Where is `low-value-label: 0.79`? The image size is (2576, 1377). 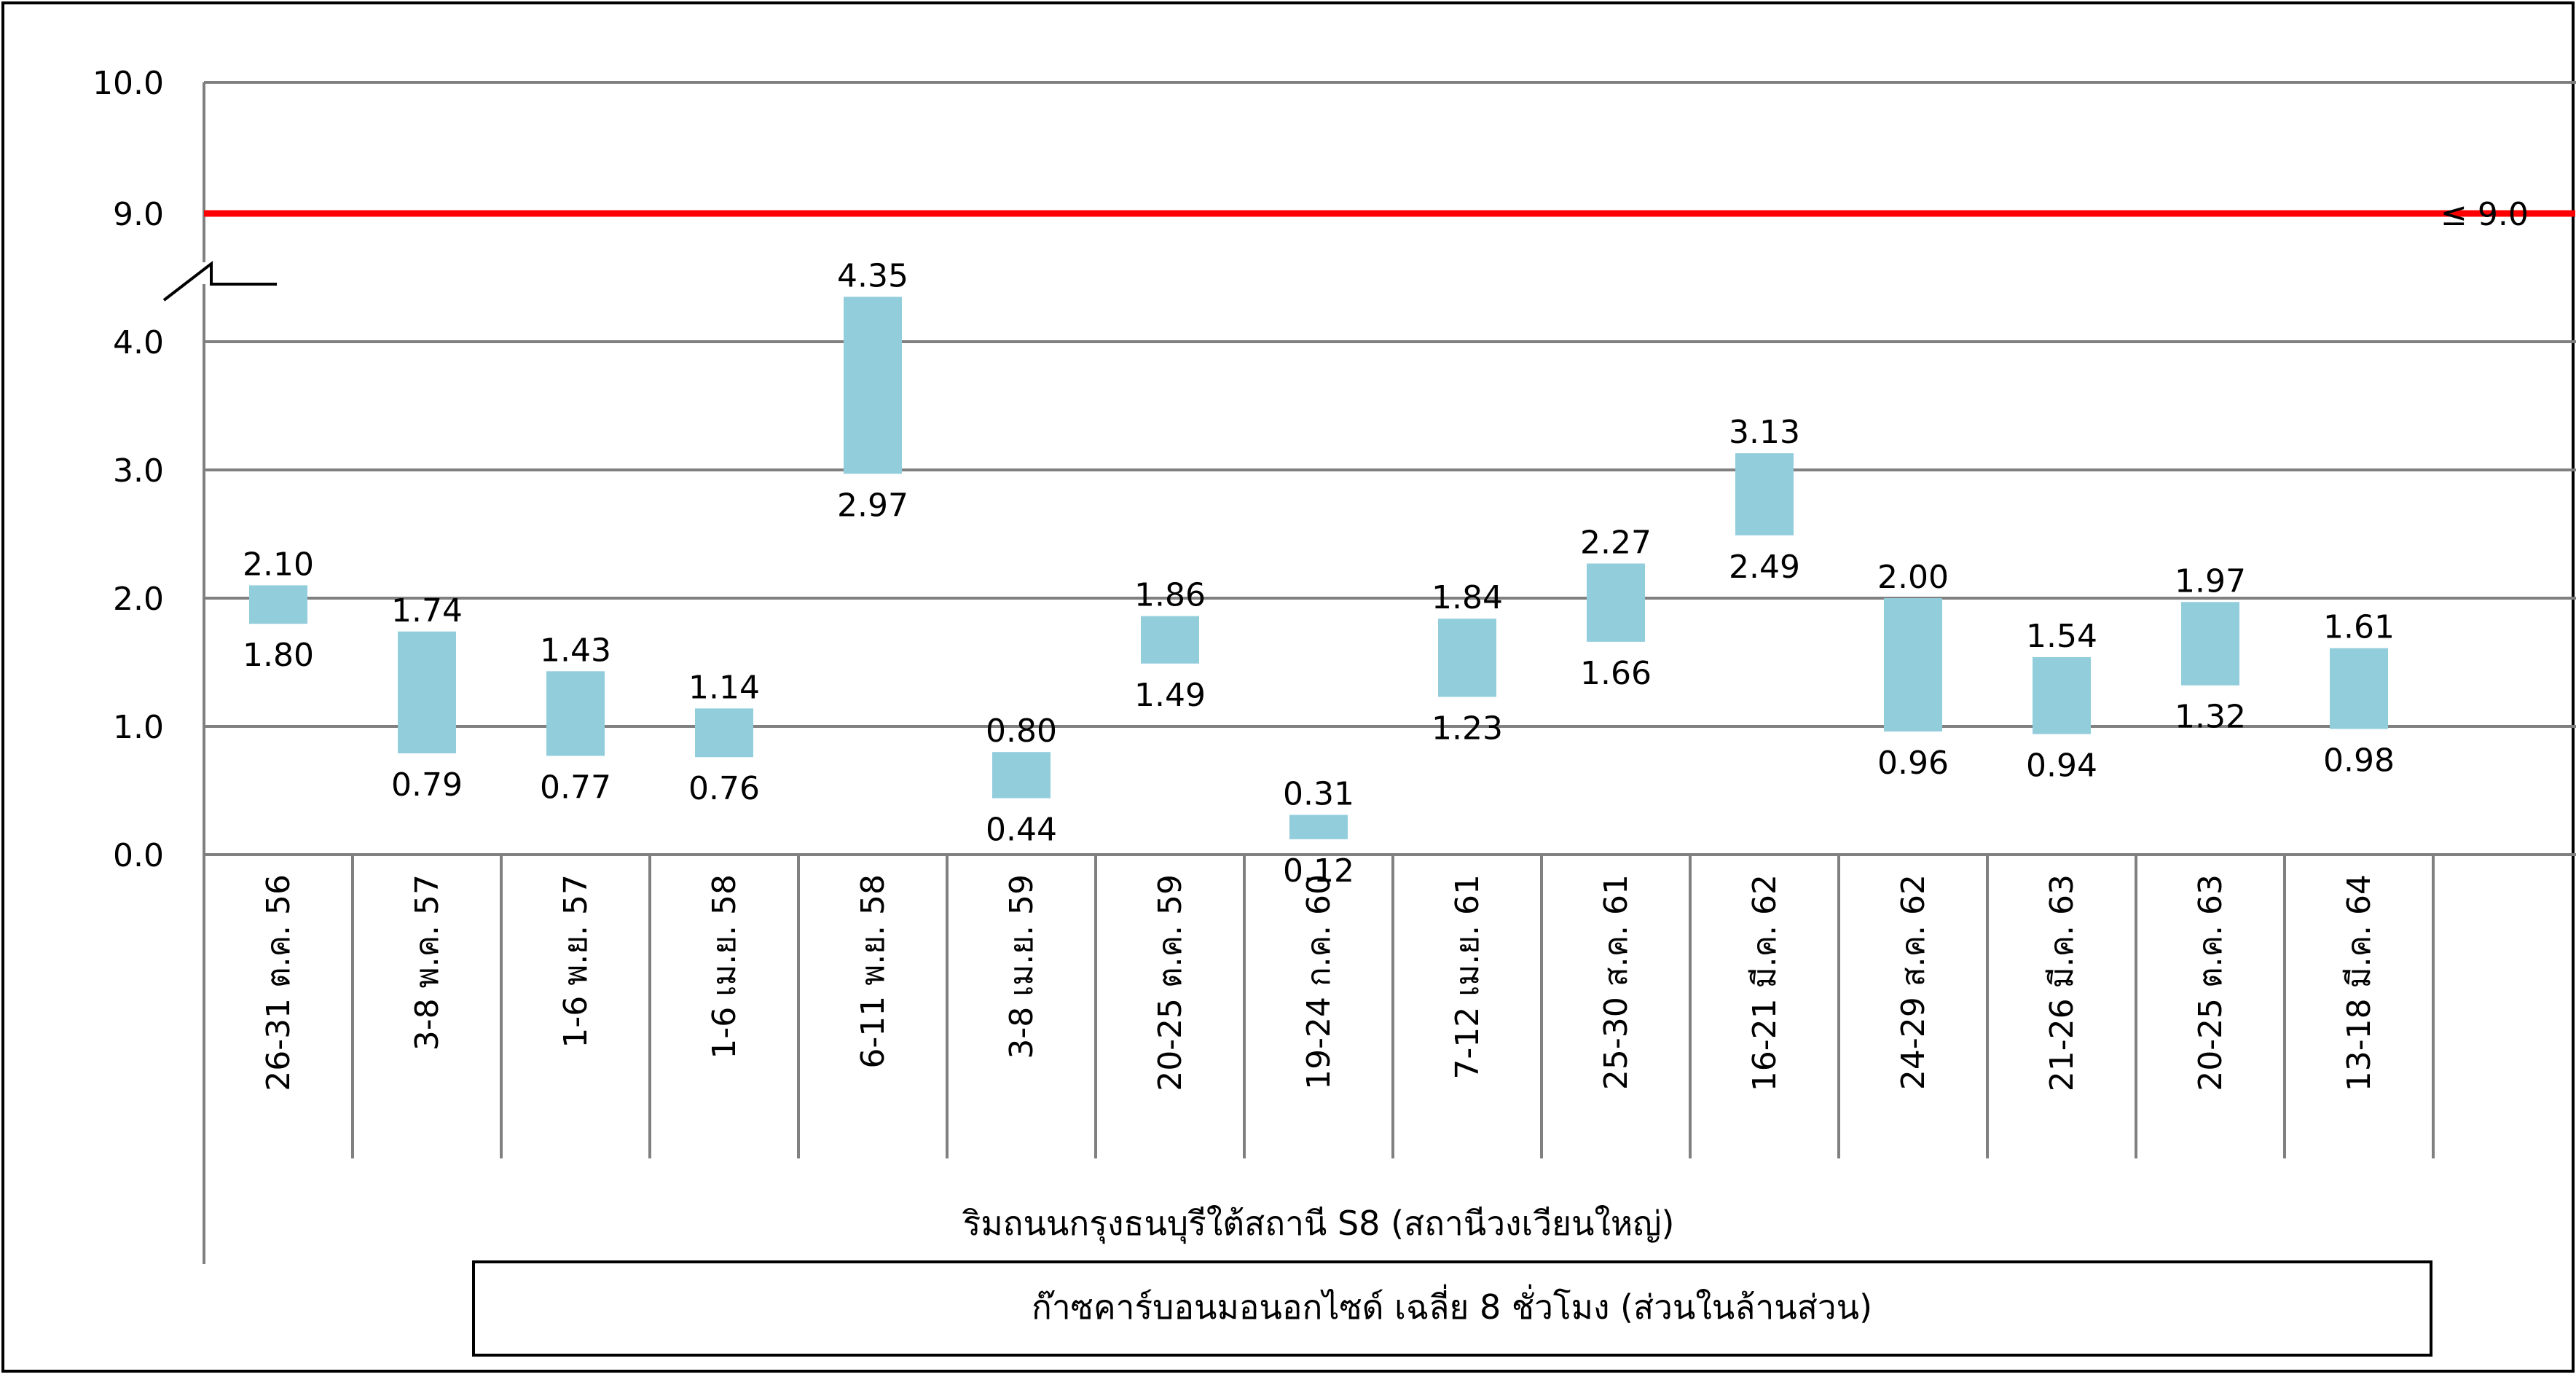 low-value-label: 0.79 is located at coordinates (427, 785).